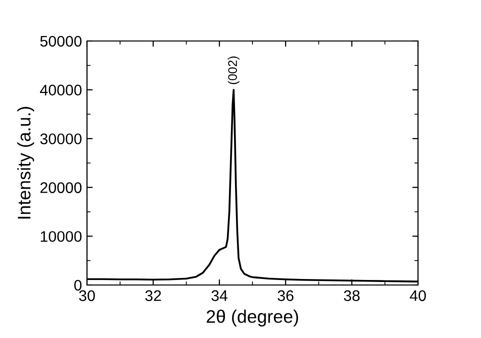 The image size is (481, 338). Describe the element at coordinates (25, 162) in the screenshot. I see `y-axis-title: Intensity (a.u.)` at that location.